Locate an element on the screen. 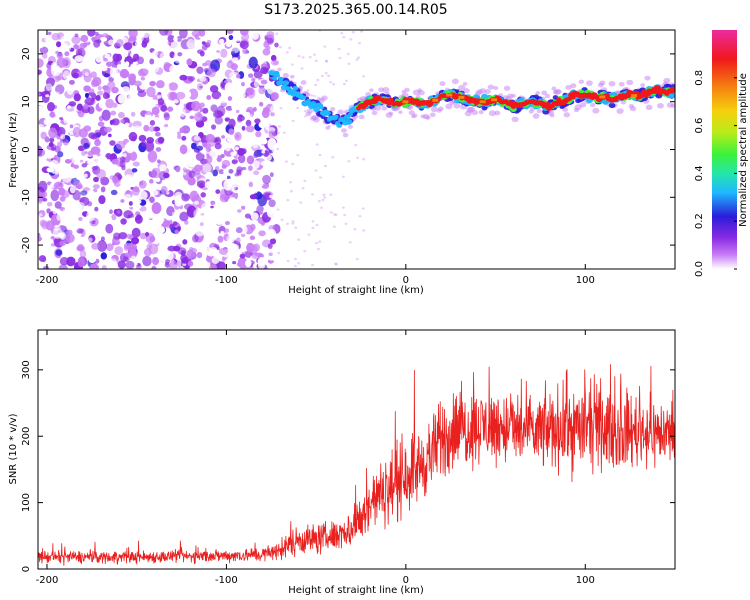  spectrogram-x-tick-label--100: -100 is located at coordinates (226, 280).